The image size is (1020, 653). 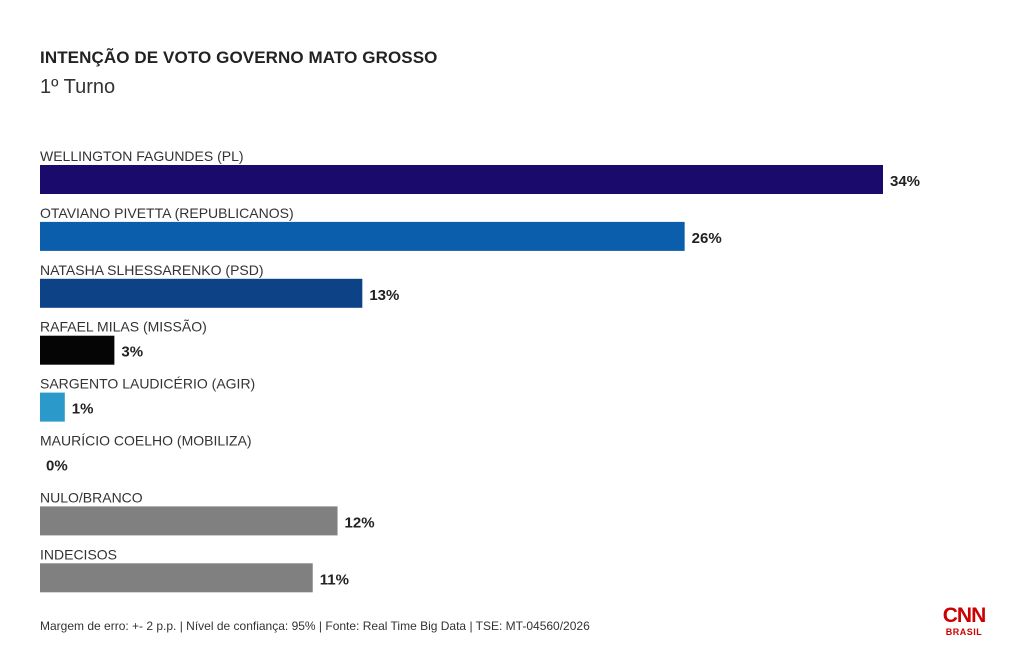 I want to click on value-label: 13%, so click(x=384, y=295).